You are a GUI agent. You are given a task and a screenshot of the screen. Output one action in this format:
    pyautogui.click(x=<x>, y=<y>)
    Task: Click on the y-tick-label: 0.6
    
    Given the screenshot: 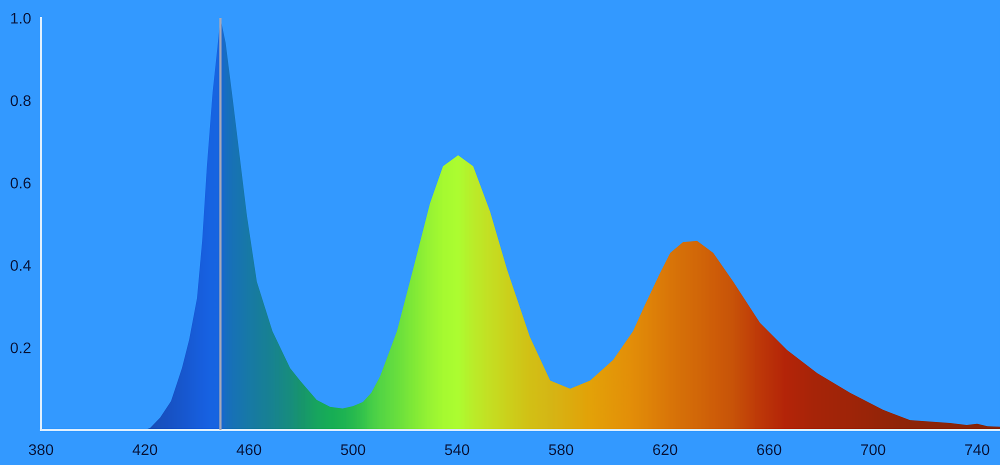 What is the action you would take?
    pyautogui.click(x=20, y=183)
    